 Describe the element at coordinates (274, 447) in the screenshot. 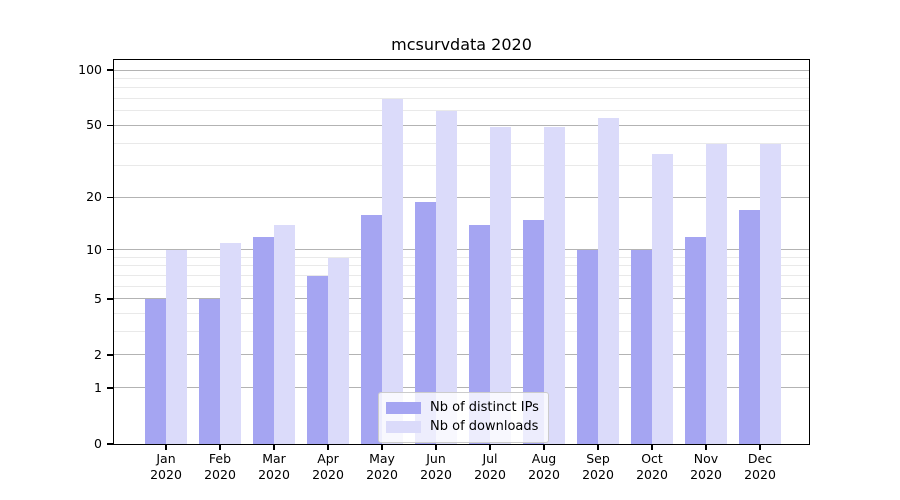

I see `x-tick-mark-mar` at that location.